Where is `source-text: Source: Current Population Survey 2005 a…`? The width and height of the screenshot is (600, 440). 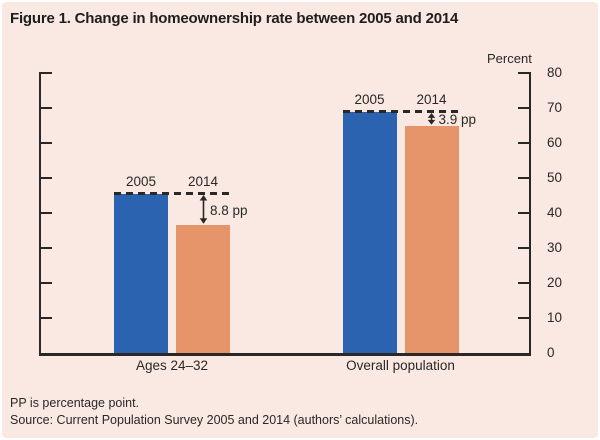 source-text: Source: Current Population Survey 2005 a… is located at coordinates (214, 420).